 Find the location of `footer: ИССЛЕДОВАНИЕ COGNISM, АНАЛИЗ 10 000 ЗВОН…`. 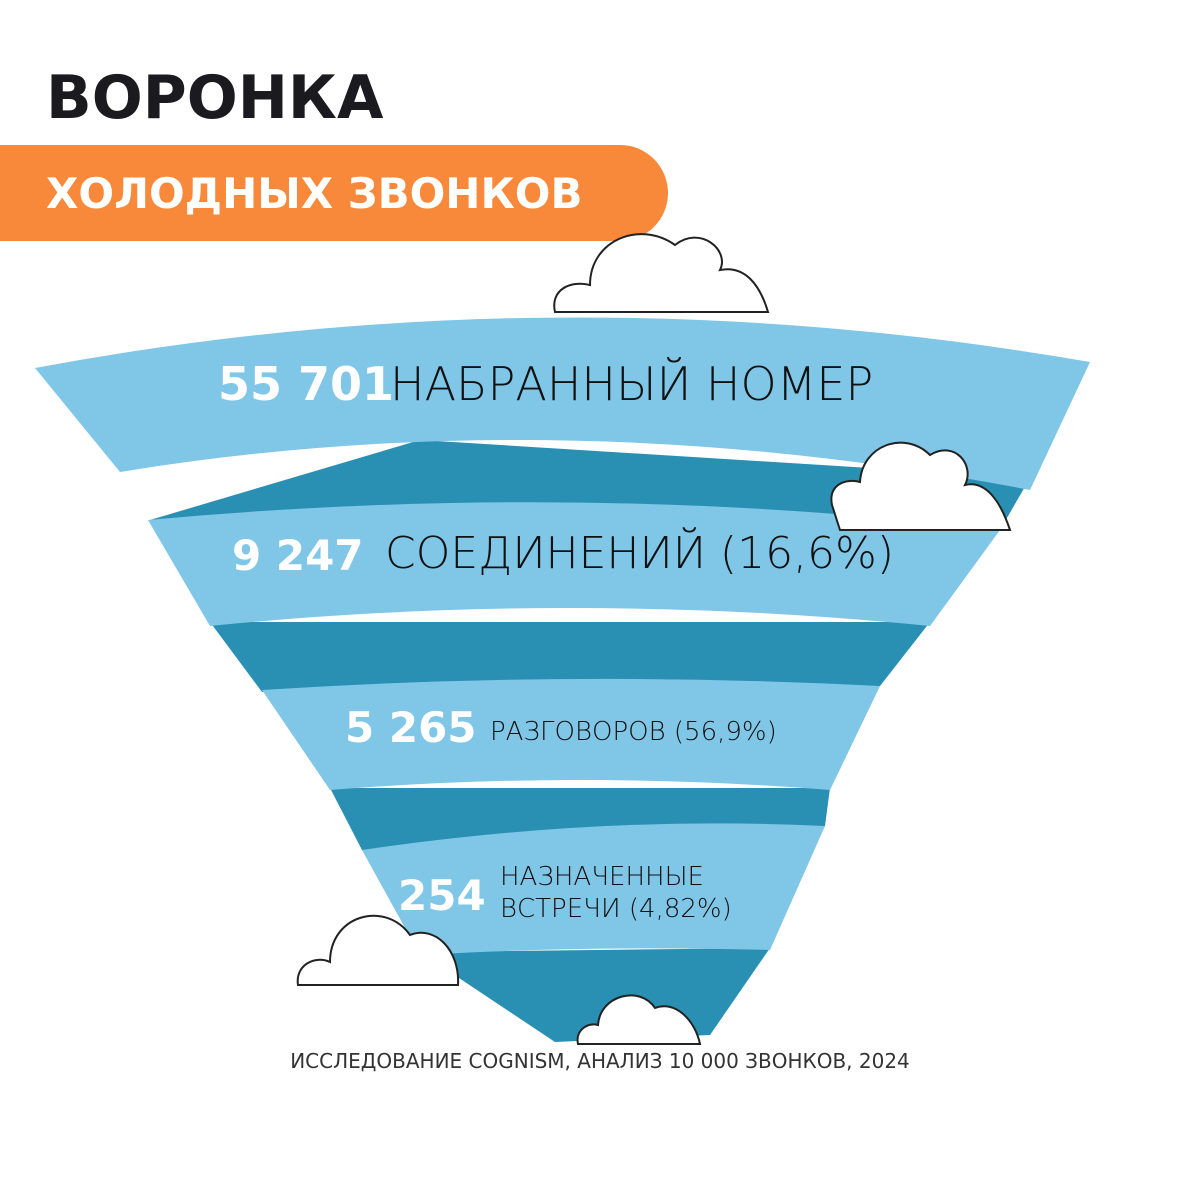

footer: ИССЛЕДОВАНИЕ COGNISM, АНАЛИЗ 10 000 ЗВОН… is located at coordinates (600, 1061).